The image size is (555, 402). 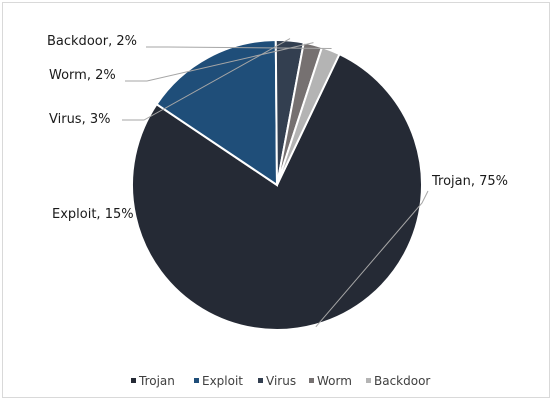 I want to click on data-label-trojan: Trojan, 75%, so click(x=469, y=181).